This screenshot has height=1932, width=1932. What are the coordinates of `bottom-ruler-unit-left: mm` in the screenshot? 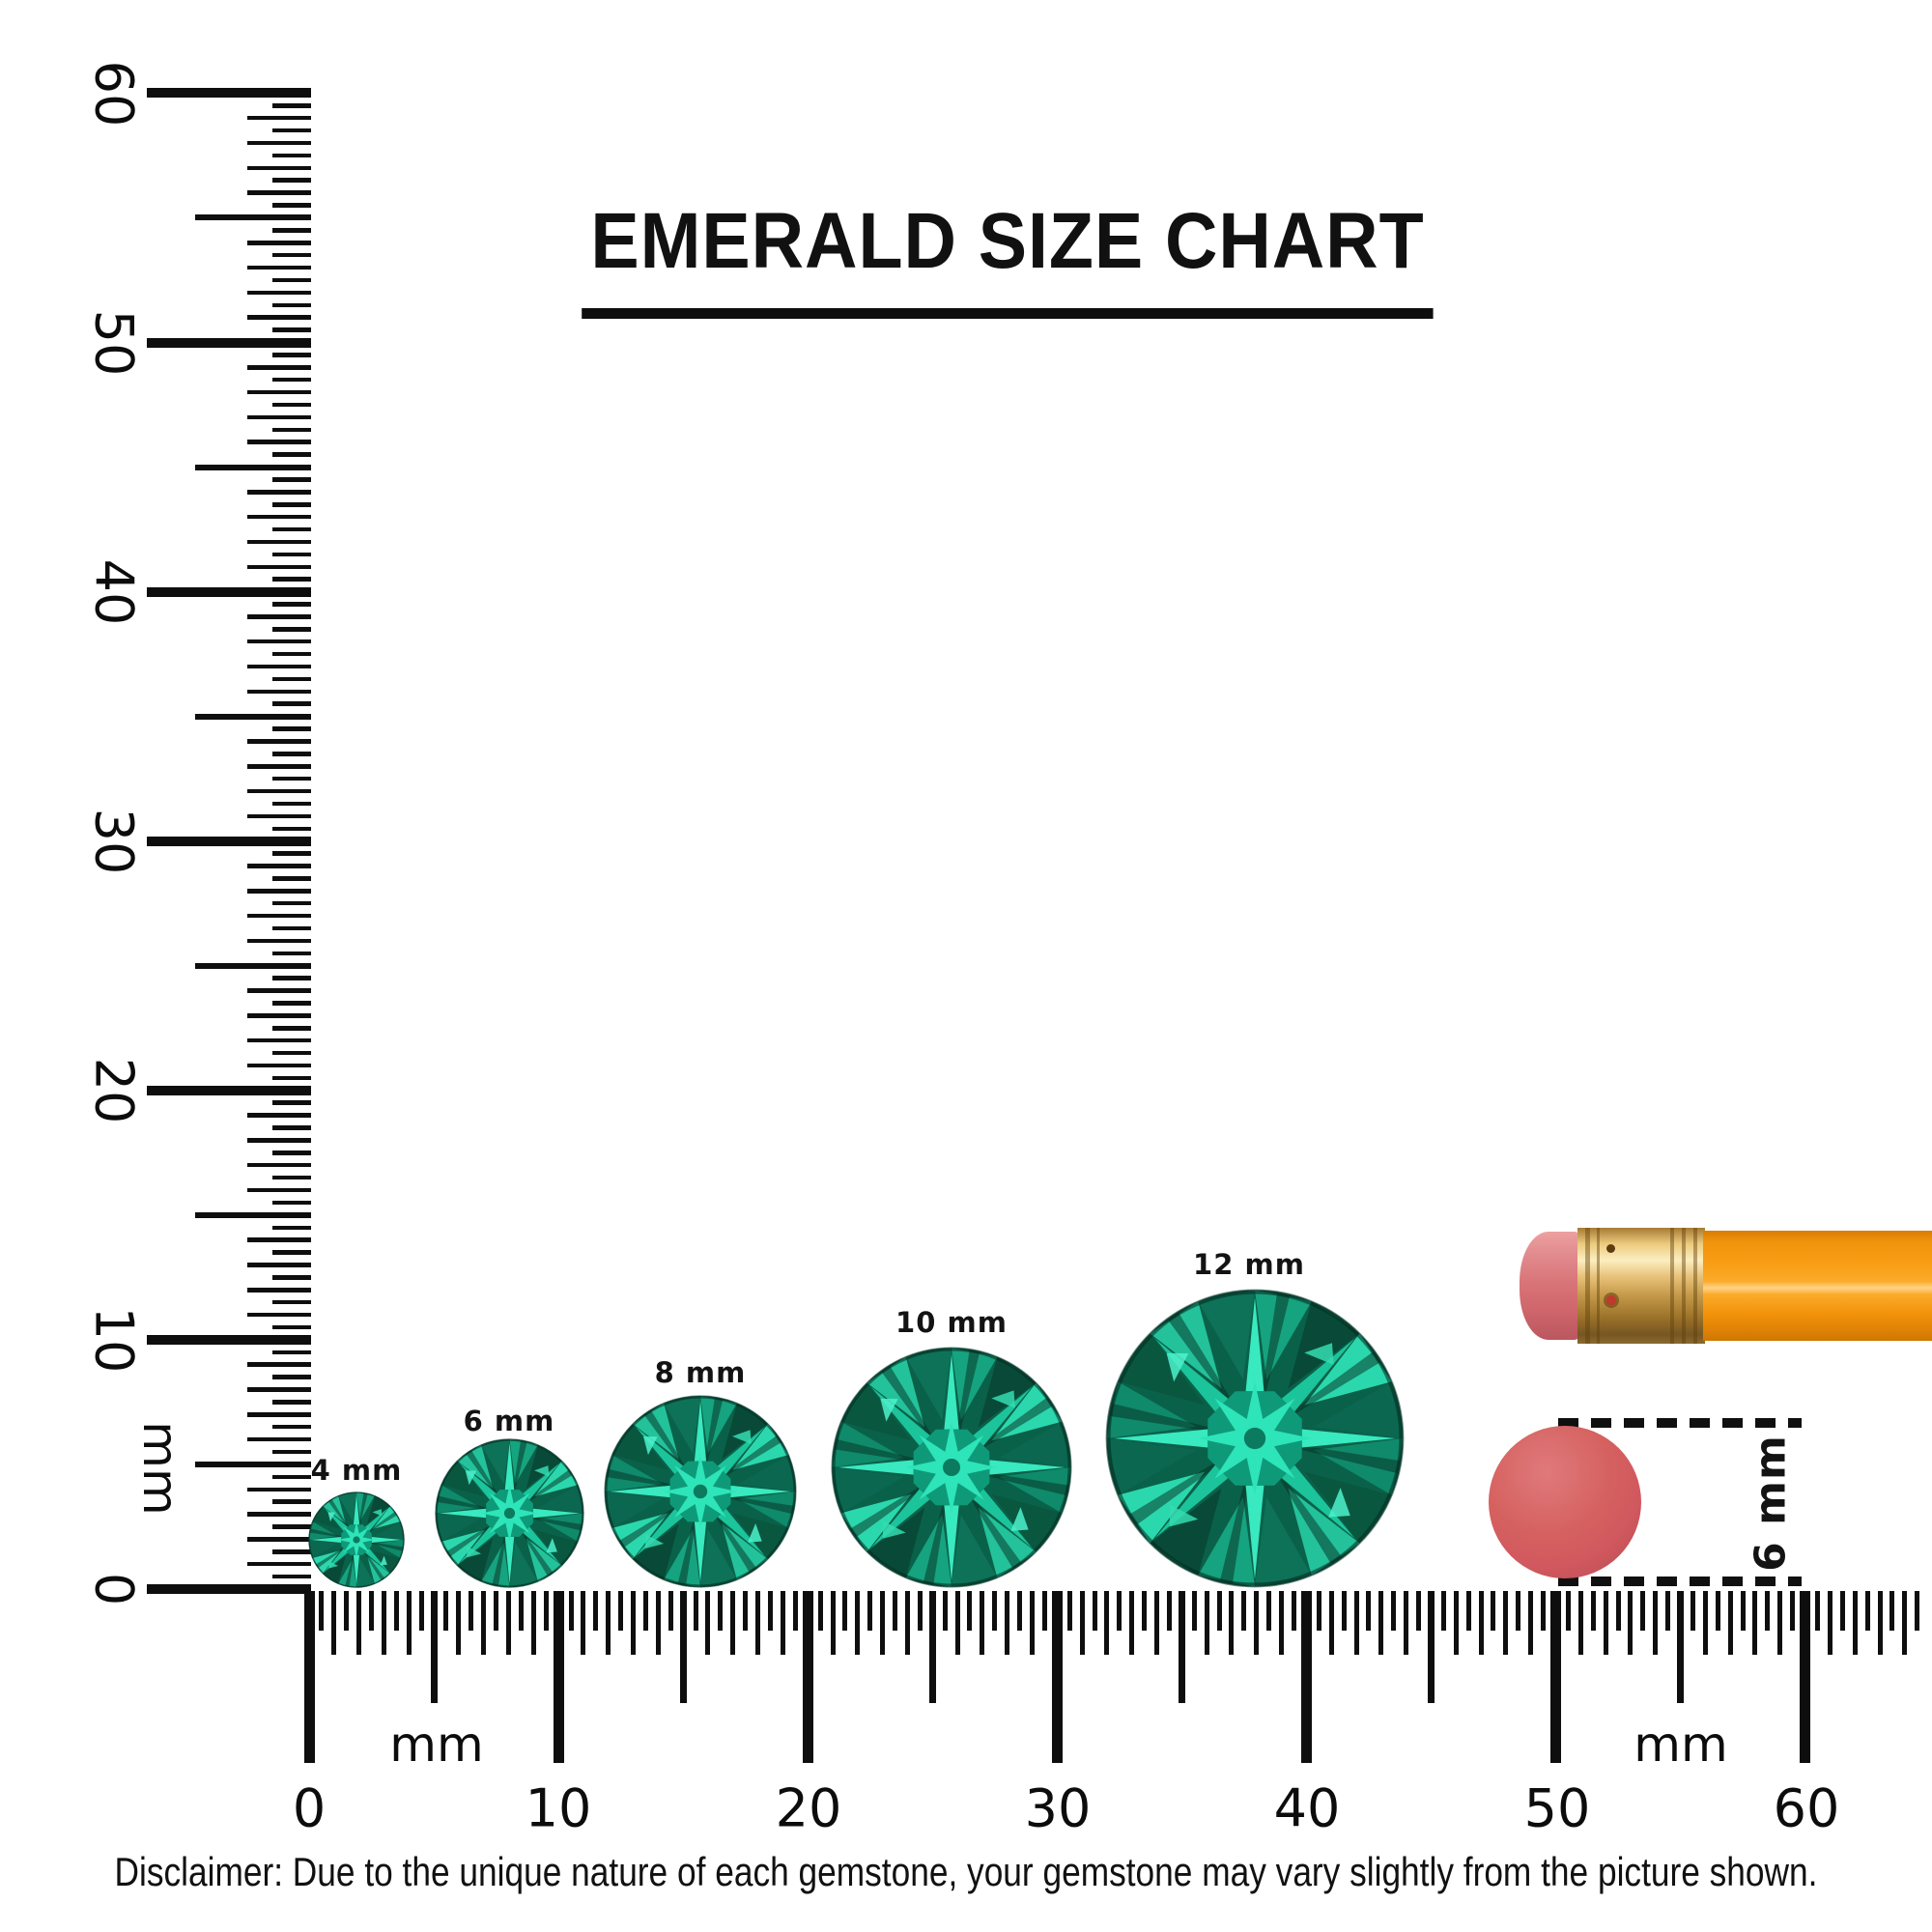 It's located at (436, 1745).